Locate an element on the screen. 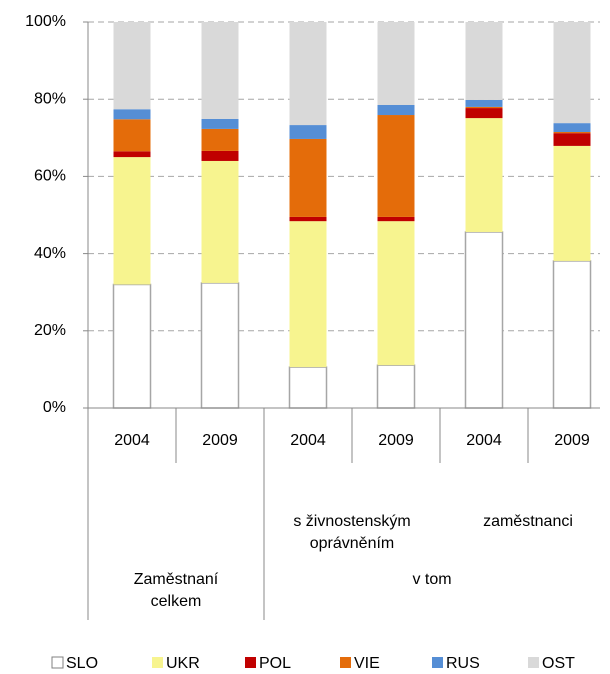 The width and height of the screenshot is (610, 674). legend-label: POL is located at coordinates (275, 663).